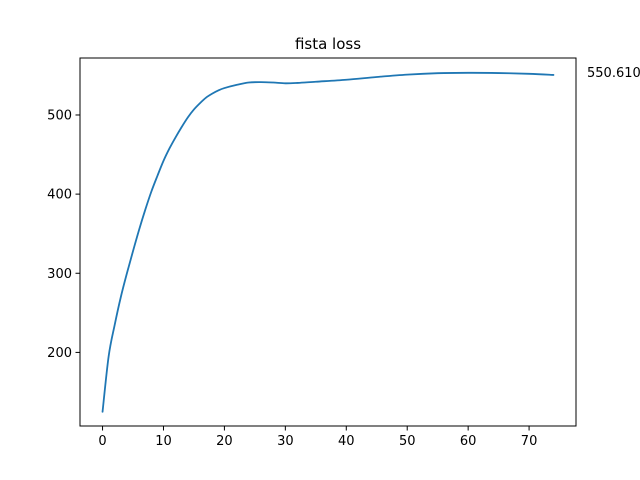 The image size is (640, 480). I want to click on x-tick-label: 0, so click(102, 441).